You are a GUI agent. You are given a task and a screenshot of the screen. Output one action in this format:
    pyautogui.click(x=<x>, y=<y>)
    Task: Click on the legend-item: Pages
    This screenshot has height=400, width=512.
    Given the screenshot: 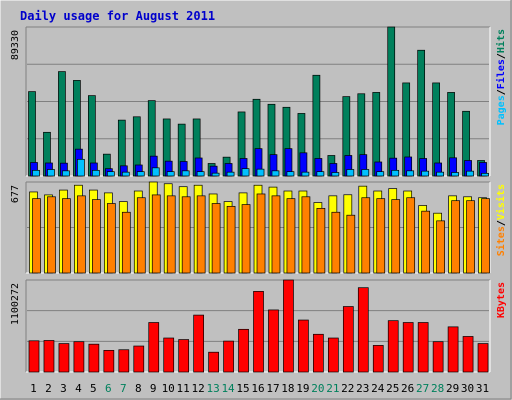 What is the action you would take?
    pyautogui.click(x=501, y=110)
    